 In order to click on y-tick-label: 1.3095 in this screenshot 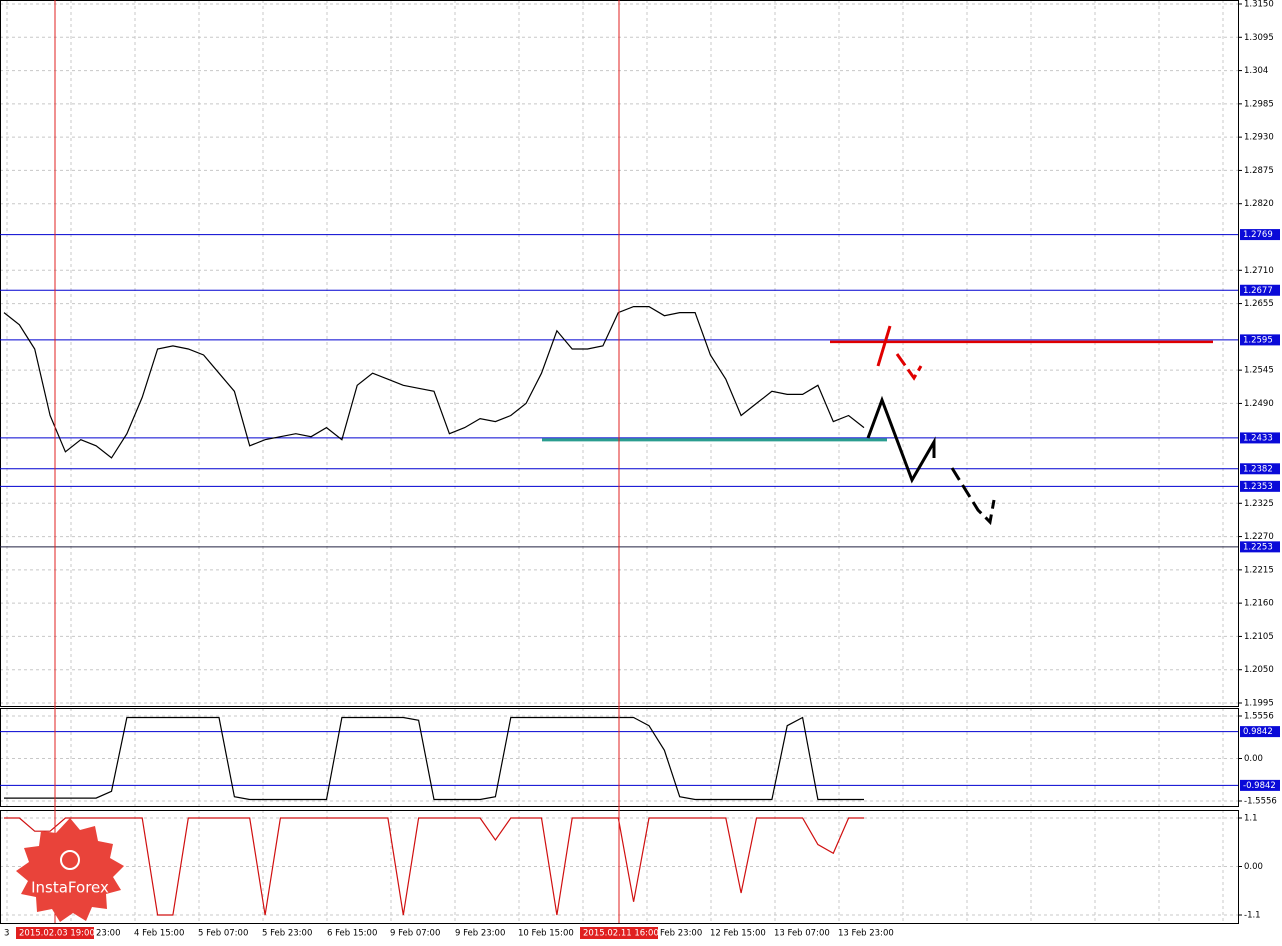, I will do `click(1259, 38)`.